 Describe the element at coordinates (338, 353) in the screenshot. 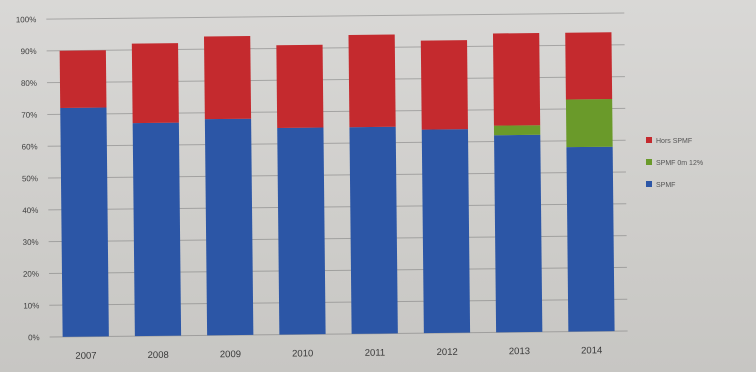

I see `x-axis: 2007 2008 2009 2010 2011 2012 2013 2014` at that location.